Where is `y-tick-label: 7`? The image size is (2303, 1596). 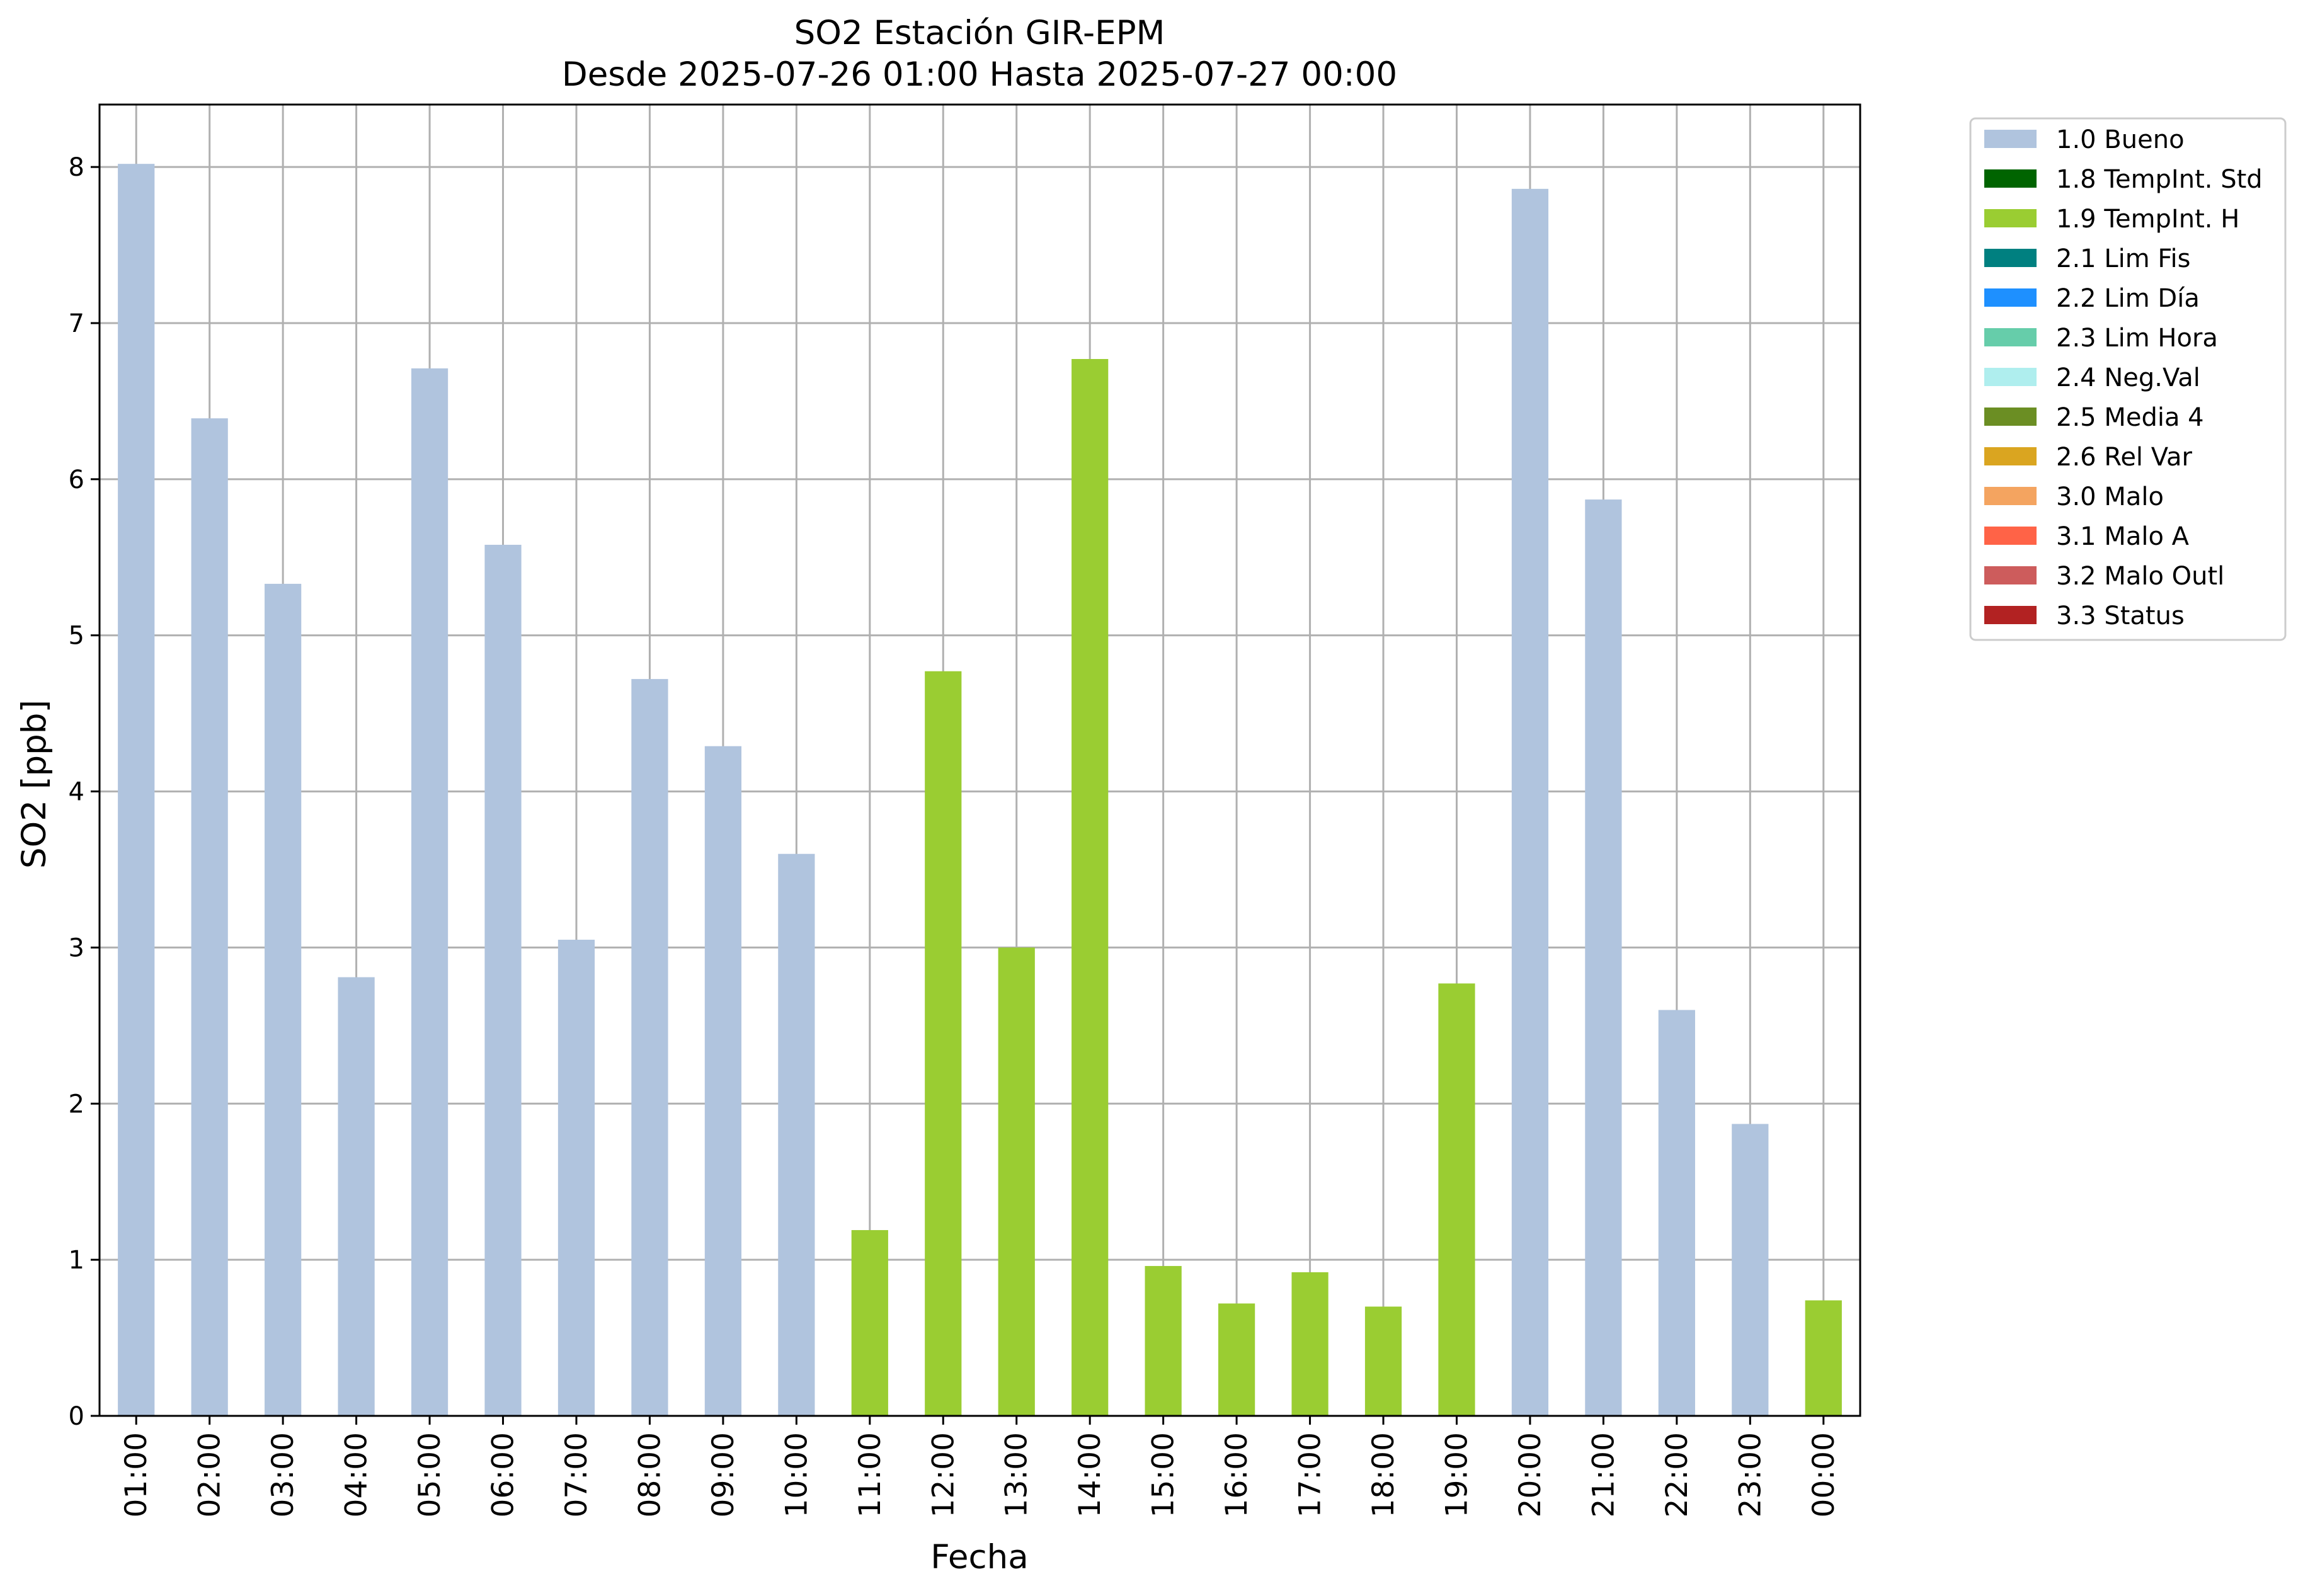 y-tick-label: 7 is located at coordinates (77, 323).